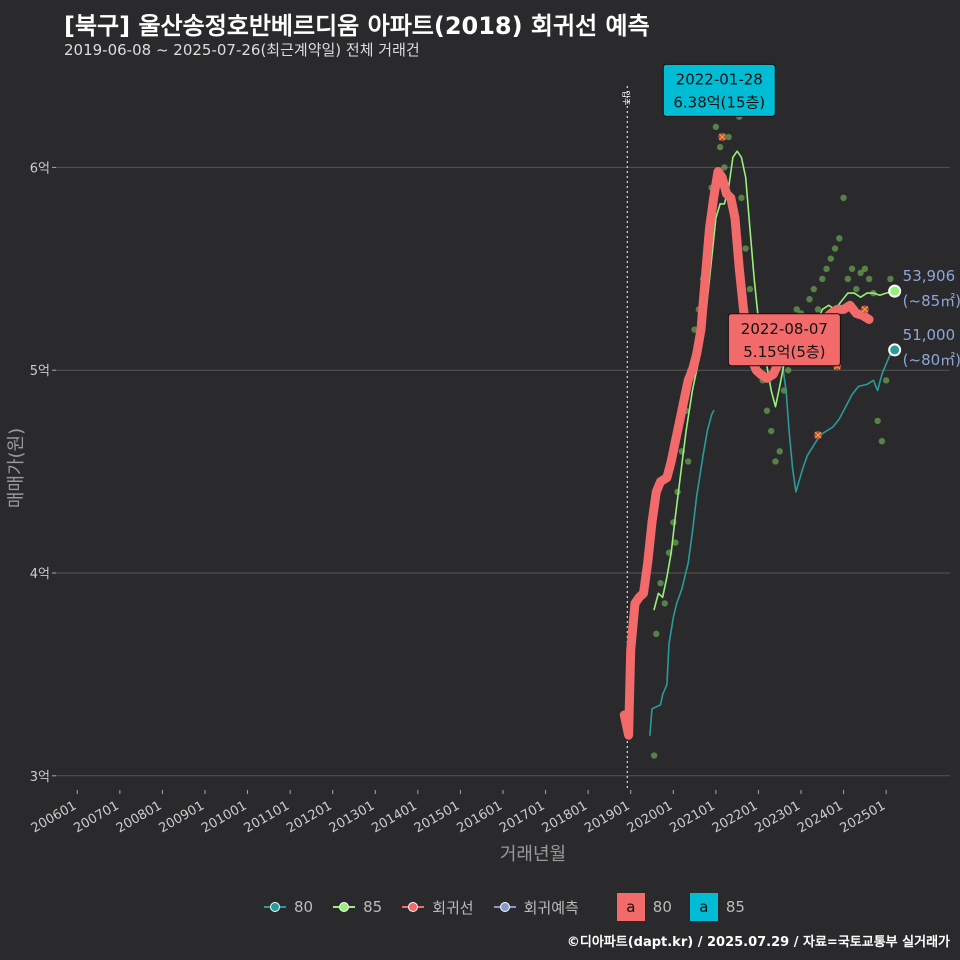 The width and height of the screenshot is (960, 960). What do you see at coordinates (352, 817) in the screenshot?
I see `x-tick-label: 201301` at bounding box center [352, 817].